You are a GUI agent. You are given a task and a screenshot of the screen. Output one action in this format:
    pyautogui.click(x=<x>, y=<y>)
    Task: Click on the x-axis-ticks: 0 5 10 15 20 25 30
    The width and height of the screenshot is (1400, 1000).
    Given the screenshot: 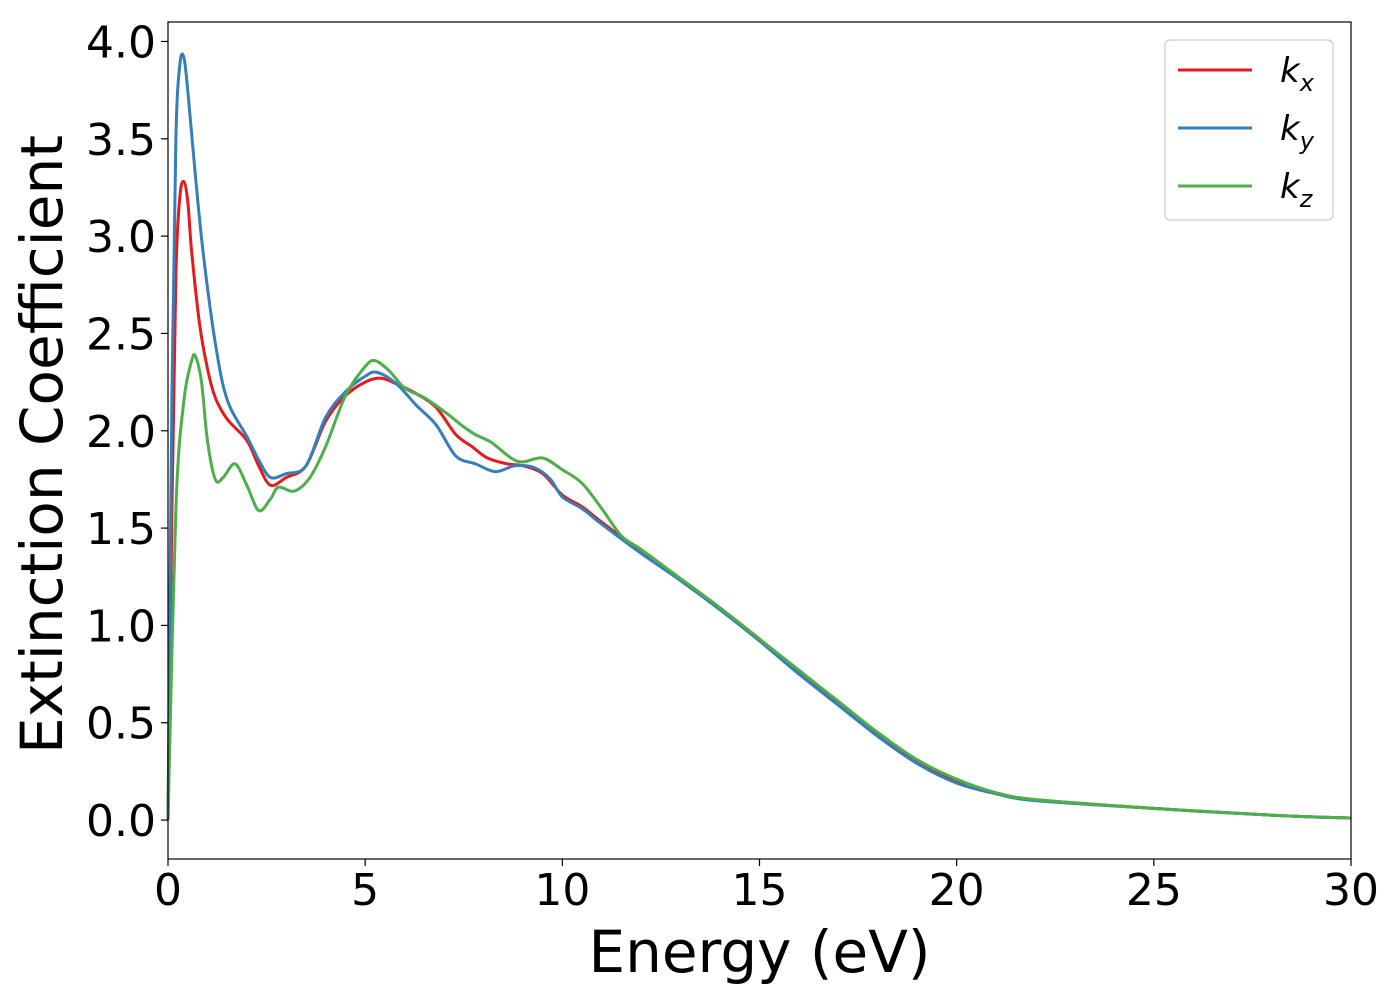 What is the action you would take?
    pyautogui.click(x=766, y=887)
    